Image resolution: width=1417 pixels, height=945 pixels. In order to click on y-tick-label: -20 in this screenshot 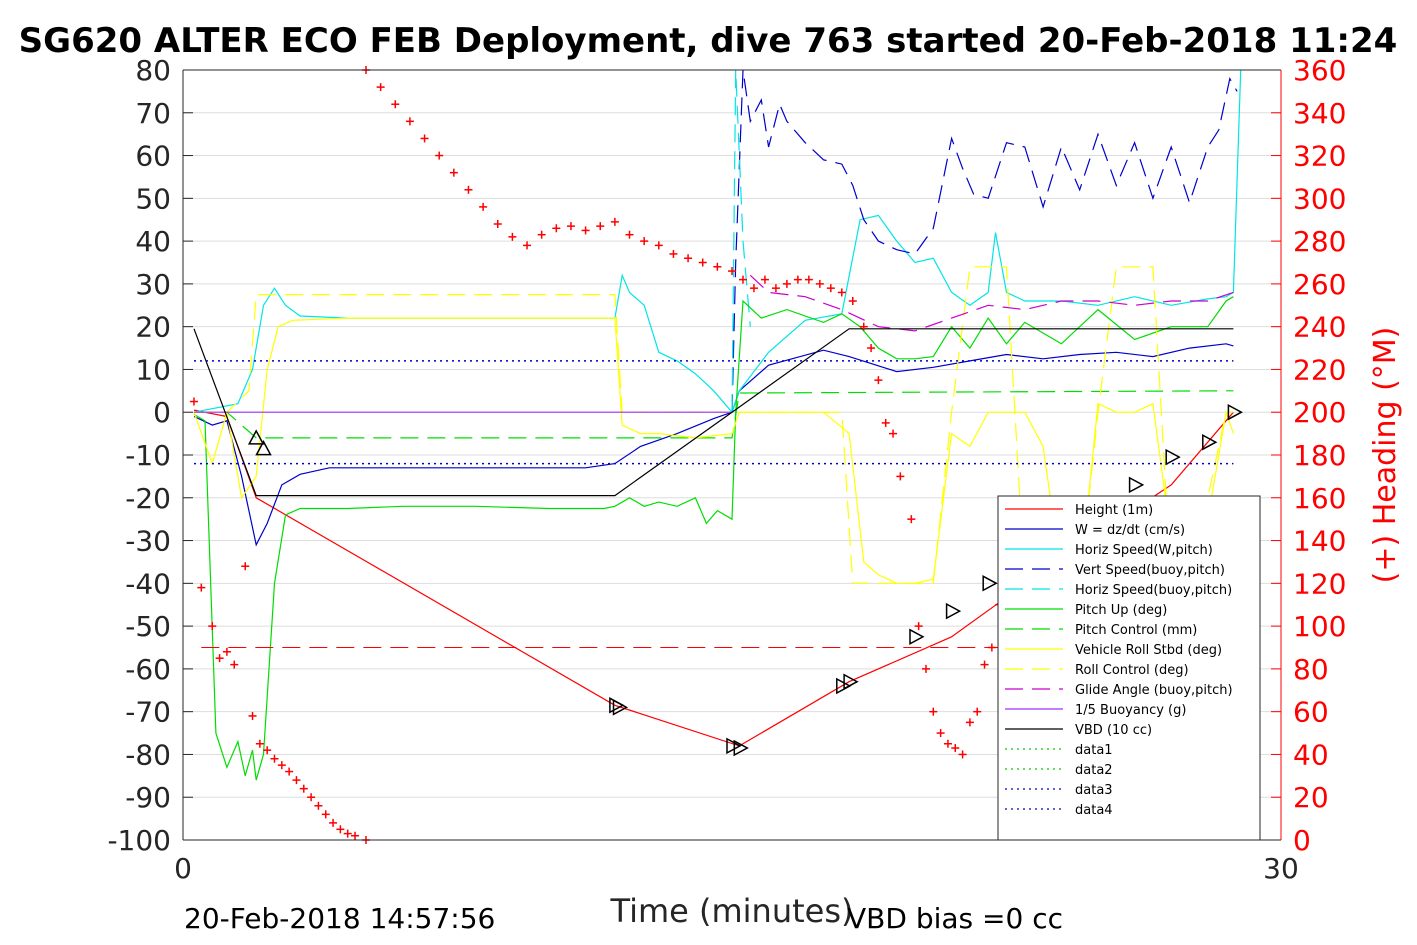, I will do `click(148, 498)`.